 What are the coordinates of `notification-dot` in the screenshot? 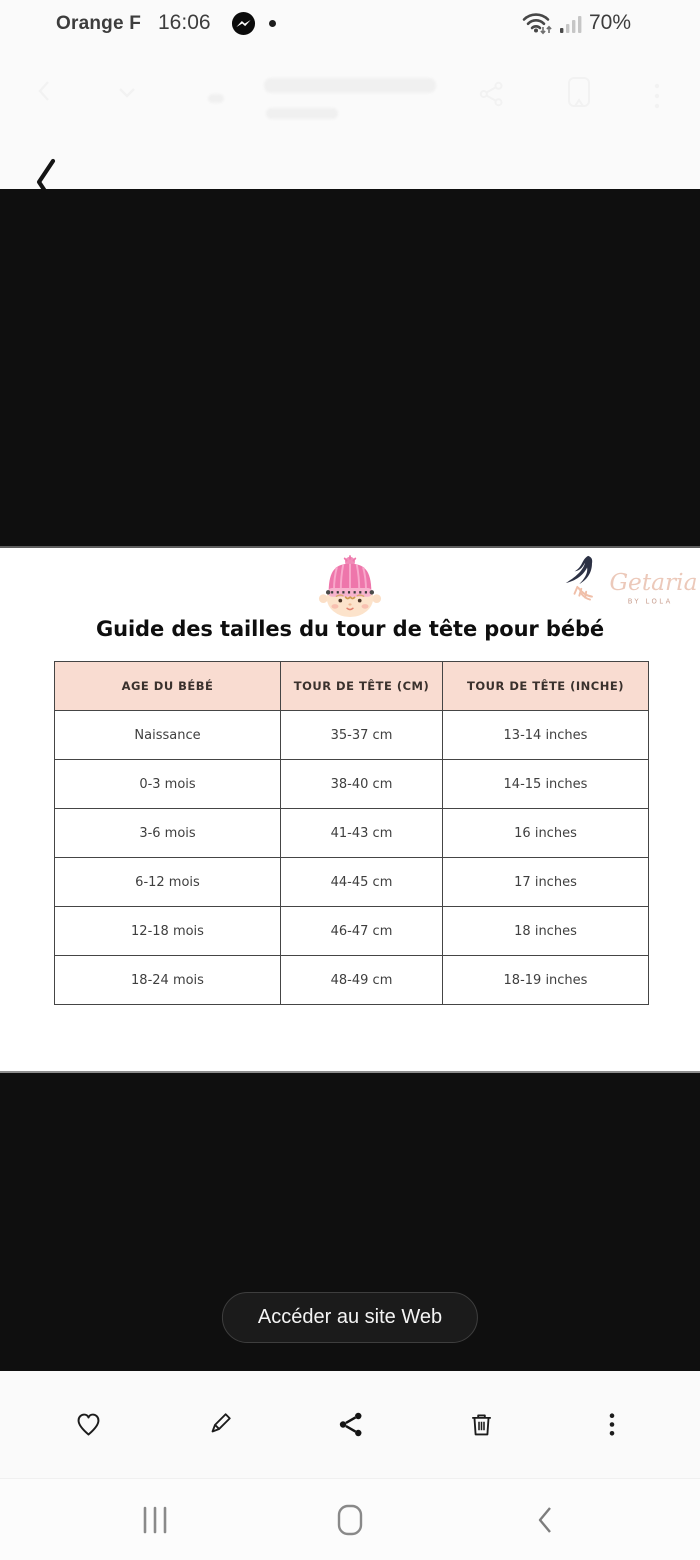 It's located at (272, 23).